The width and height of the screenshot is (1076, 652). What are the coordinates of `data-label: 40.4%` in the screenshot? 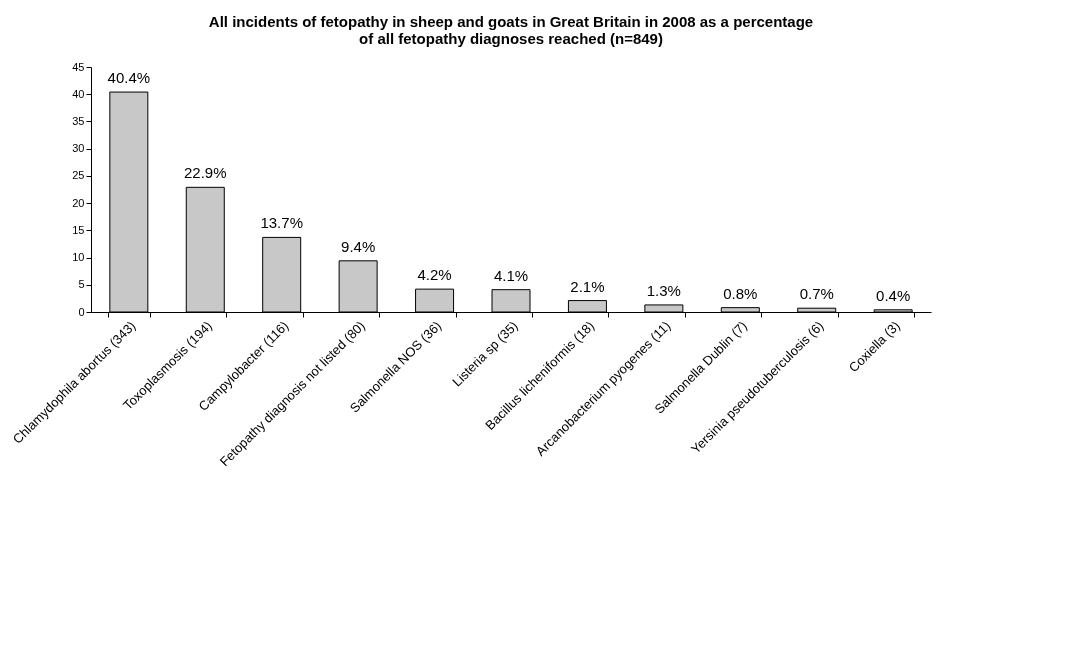 It's located at (129, 78).